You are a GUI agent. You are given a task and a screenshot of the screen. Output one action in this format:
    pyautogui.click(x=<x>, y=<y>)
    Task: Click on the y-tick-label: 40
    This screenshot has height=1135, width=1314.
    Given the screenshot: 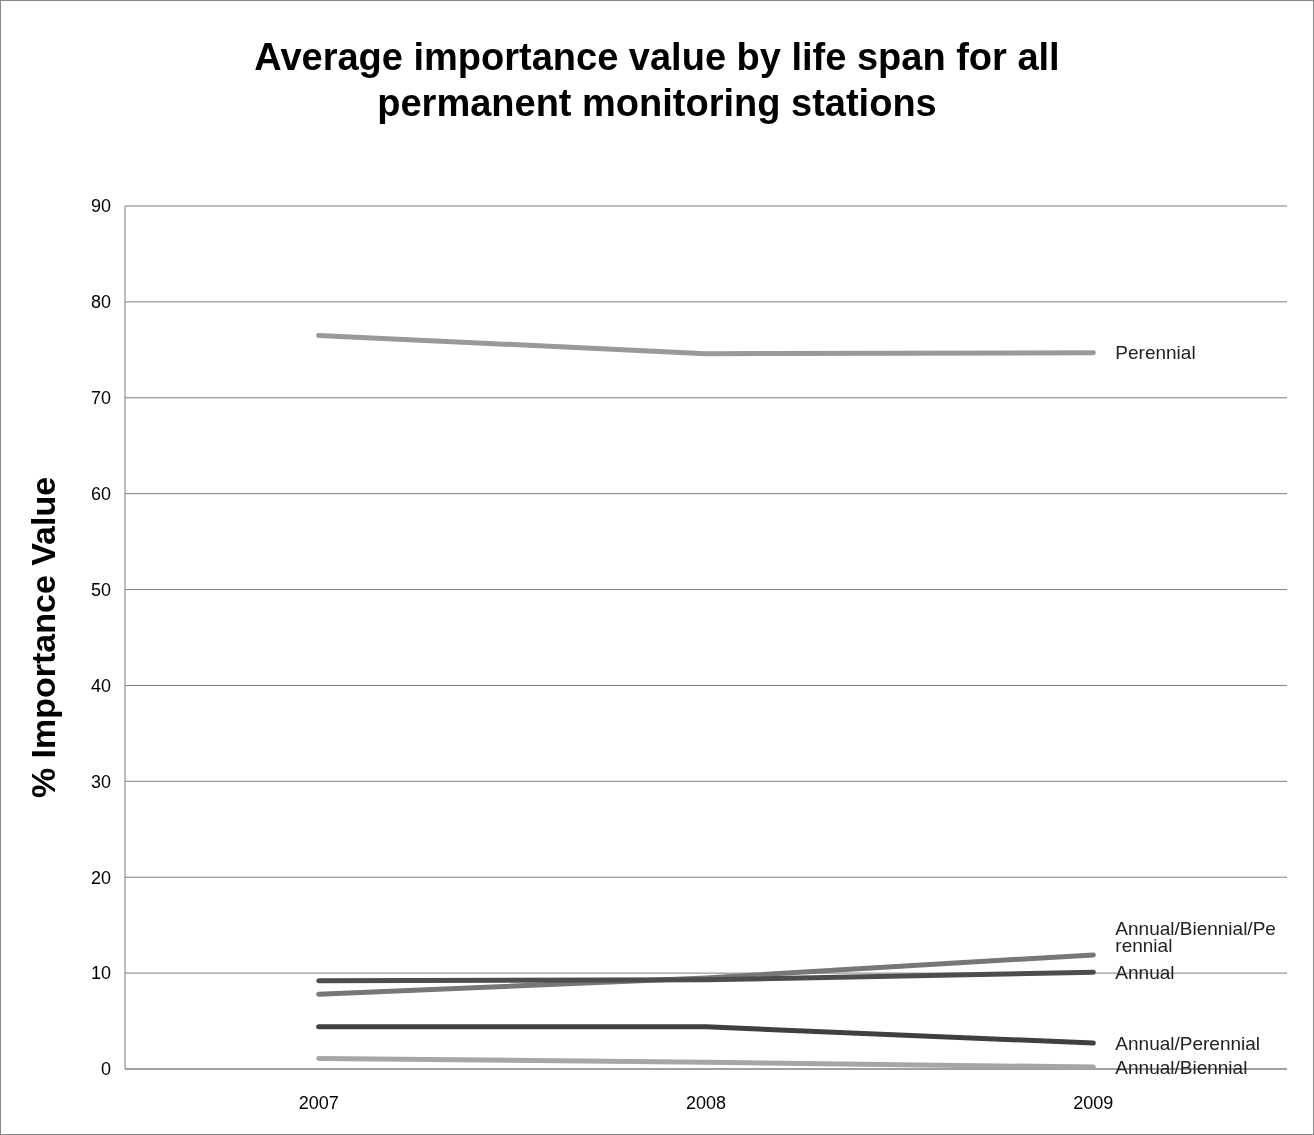 What is the action you would take?
    pyautogui.click(x=100, y=685)
    